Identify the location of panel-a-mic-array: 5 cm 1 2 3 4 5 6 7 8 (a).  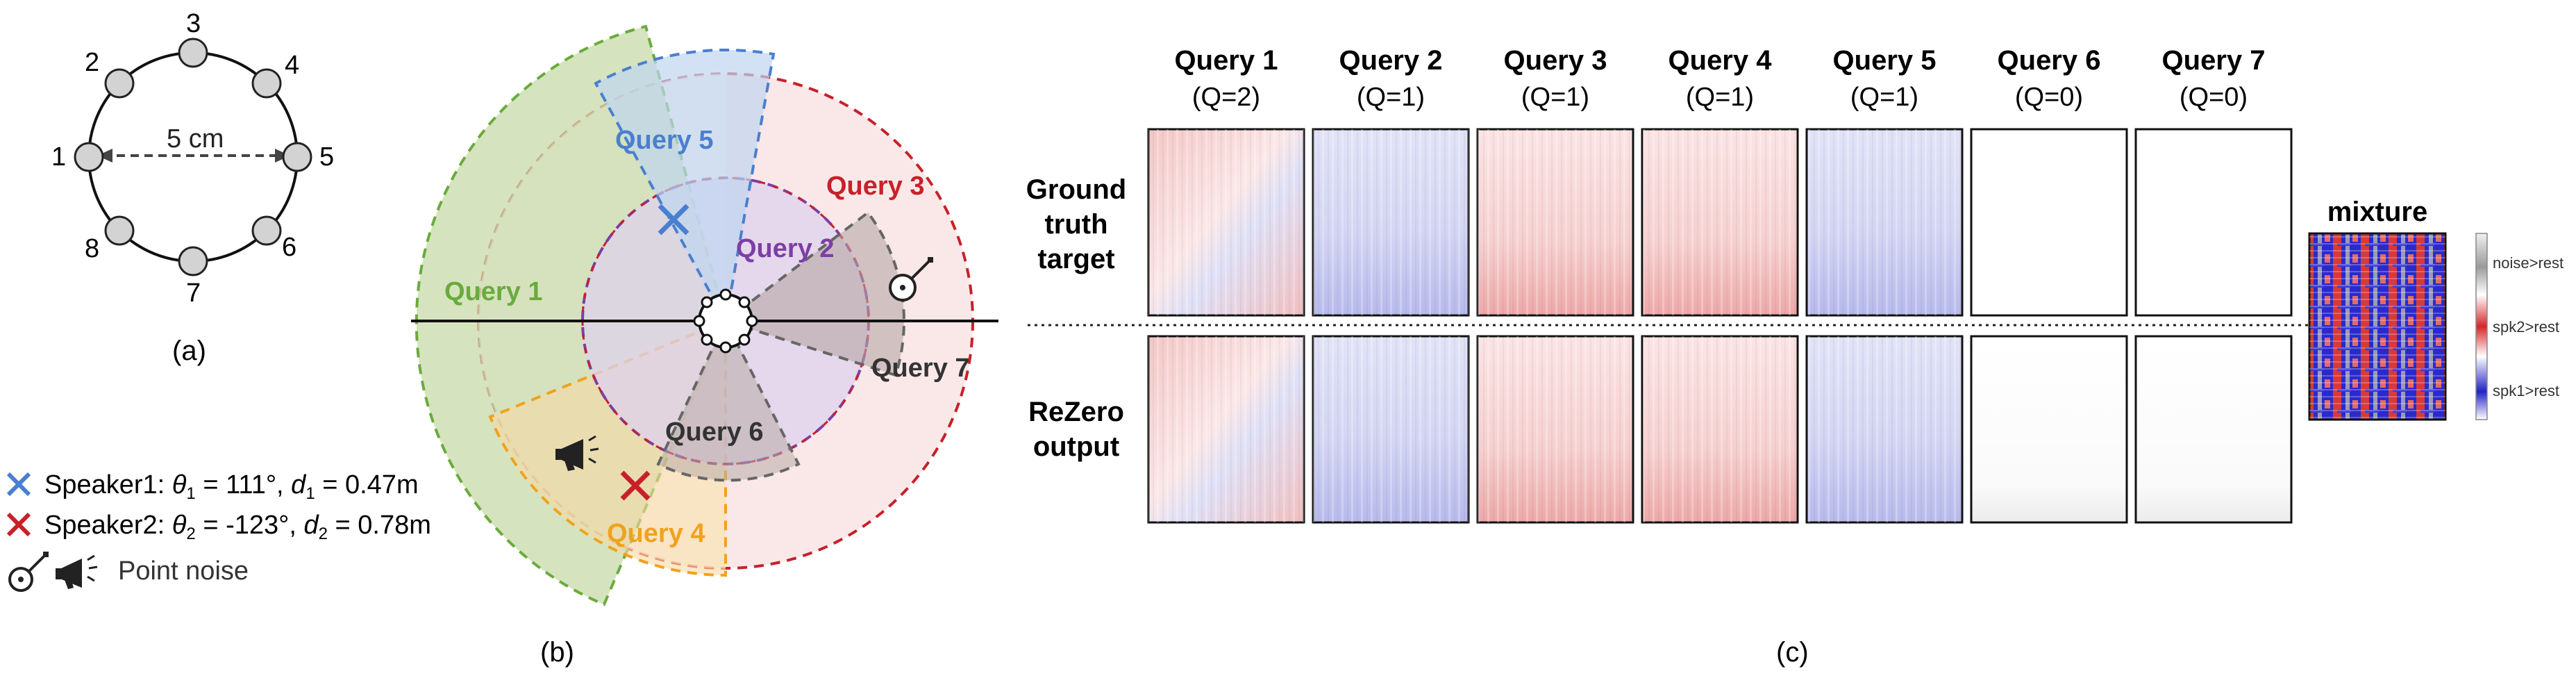
(193, 187).